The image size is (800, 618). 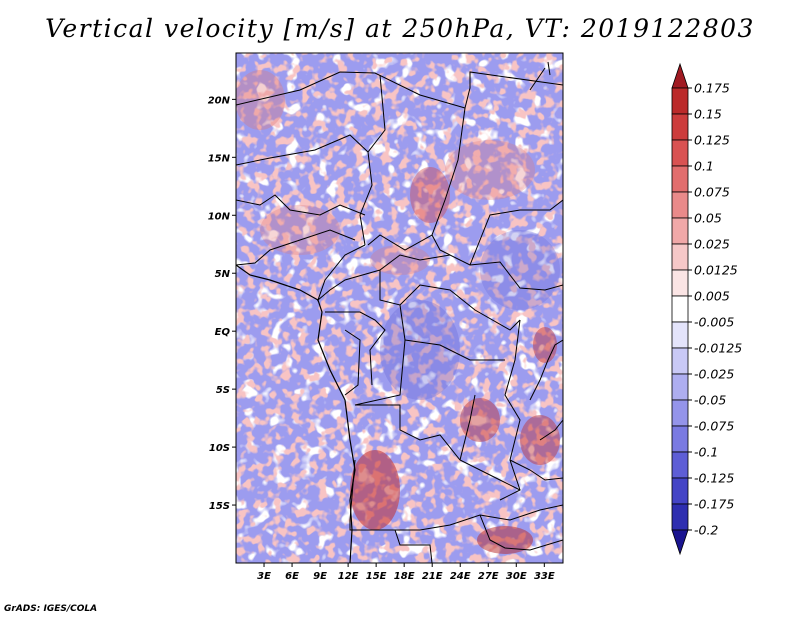 What do you see at coordinates (544, 576) in the screenshot?
I see `lon-tick-label: 33E` at bounding box center [544, 576].